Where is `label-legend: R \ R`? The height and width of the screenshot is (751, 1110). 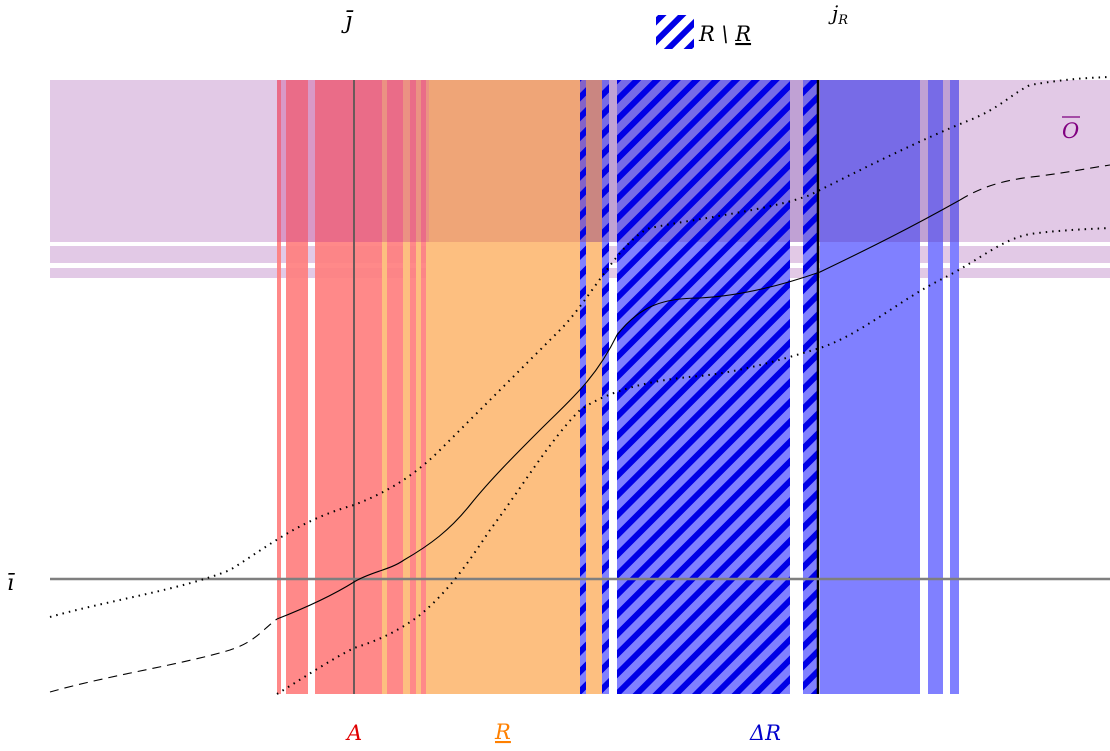 label-legend: R \ R is located at coordinates (724, 34).